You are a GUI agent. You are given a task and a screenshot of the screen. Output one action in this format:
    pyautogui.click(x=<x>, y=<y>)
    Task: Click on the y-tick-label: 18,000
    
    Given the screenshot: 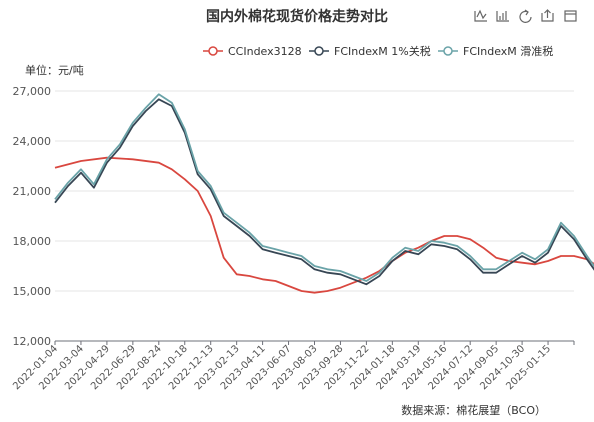 What is the action you would take?
    pyautogui.click(x=32, y=241)
    